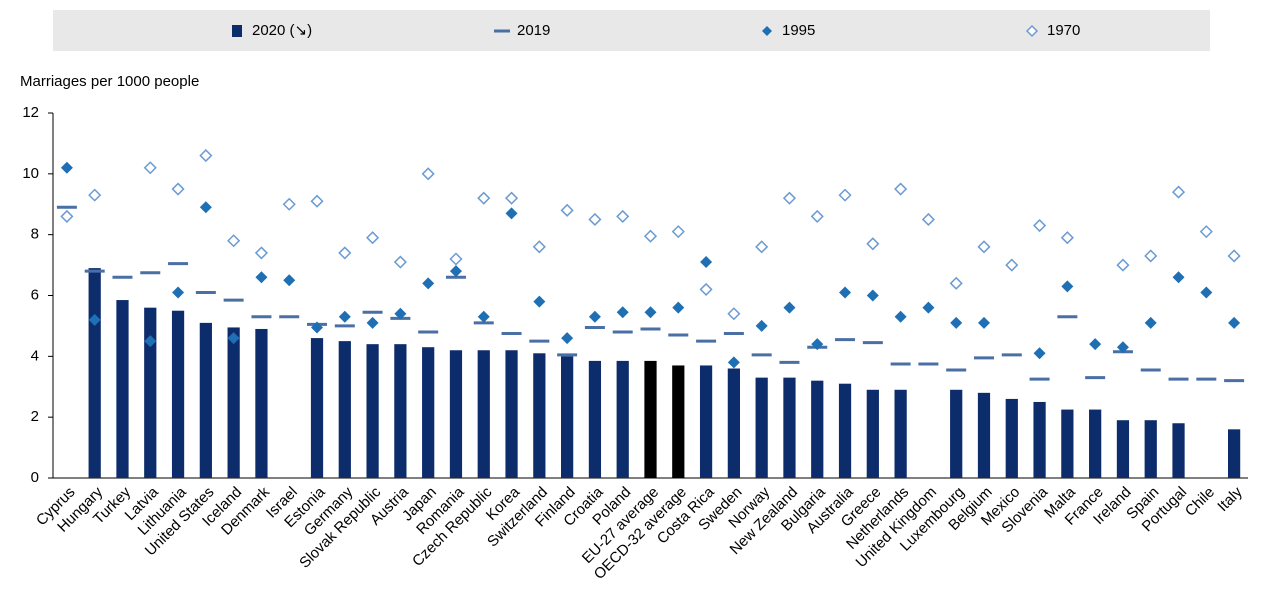 The image size is (1278, 612). Describe the element at coordinates (282, 30) in the screenshot. I see `legend-label: 2020 (↘)` at that location.